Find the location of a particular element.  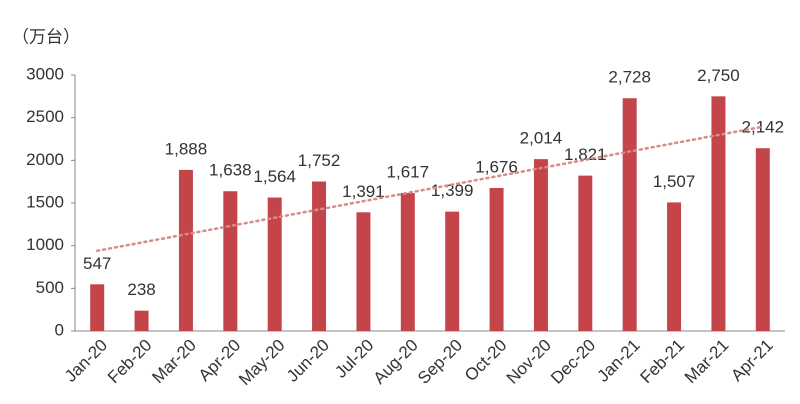

data-label: 547 is located at coordinates (97, 263).